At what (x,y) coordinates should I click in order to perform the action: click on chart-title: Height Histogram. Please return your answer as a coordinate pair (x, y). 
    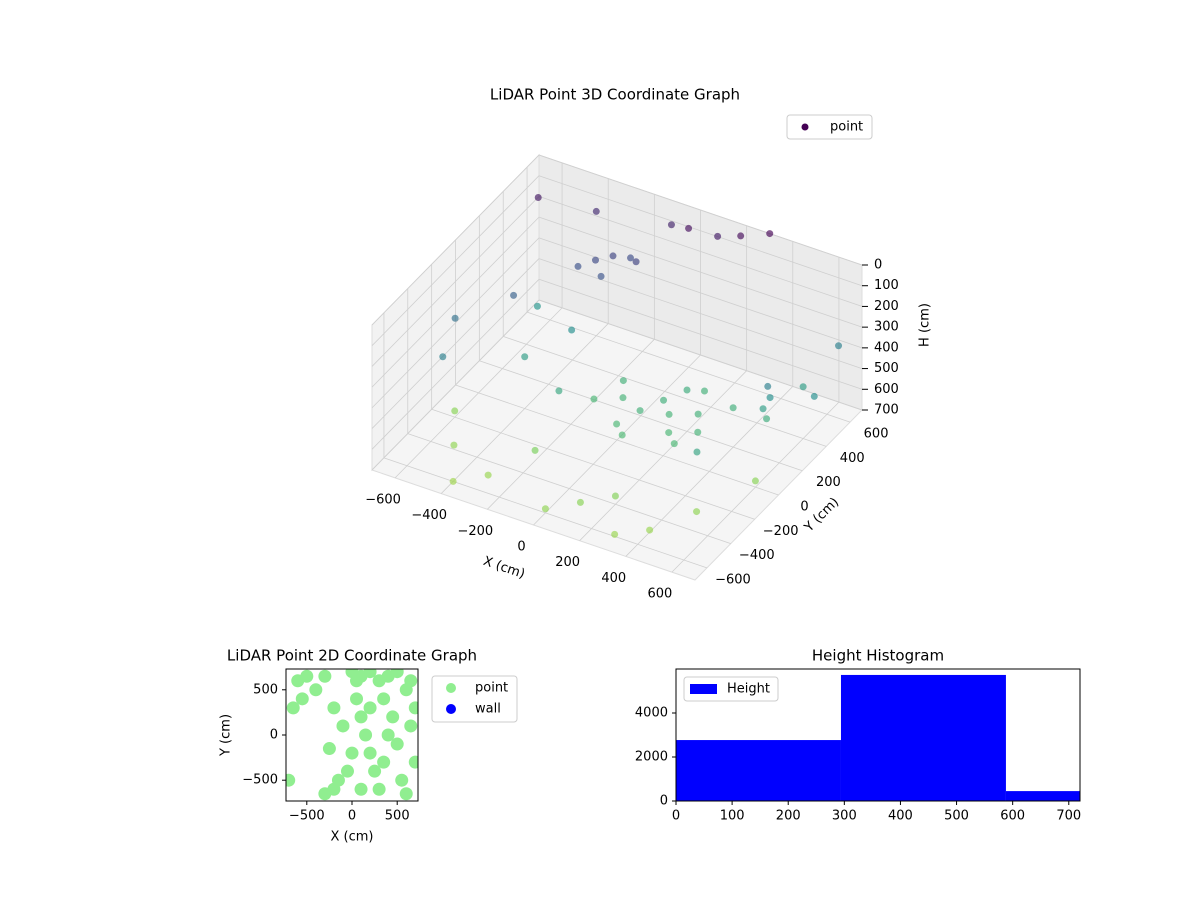
    Looking at the image, I should click on (878, 656).